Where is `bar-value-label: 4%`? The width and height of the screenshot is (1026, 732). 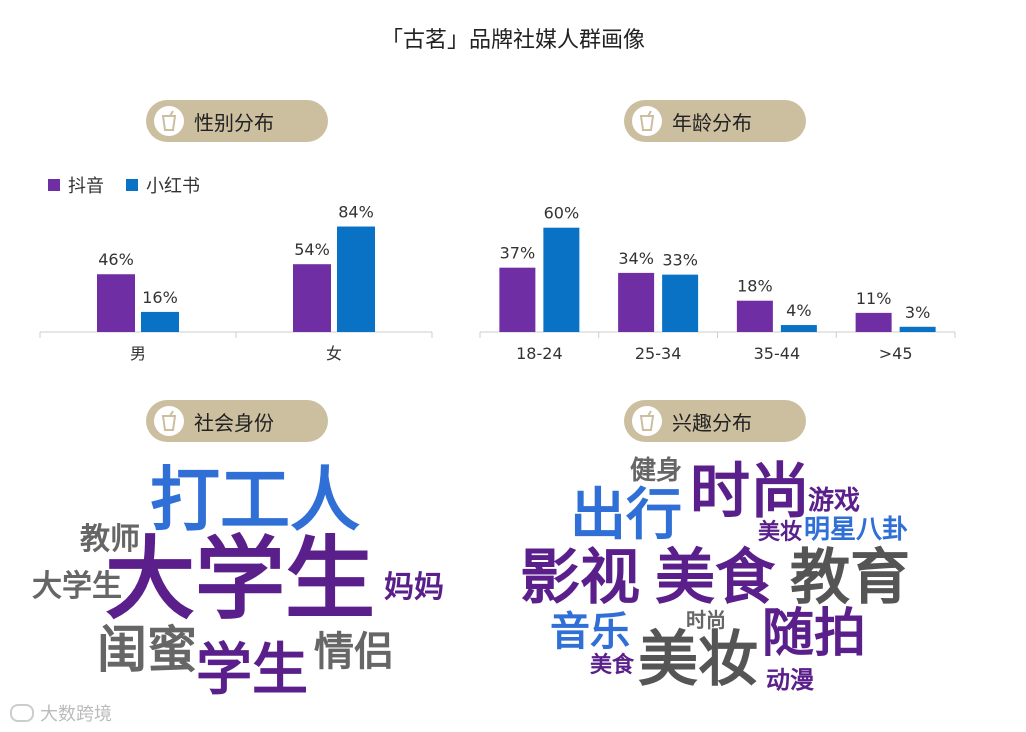
bar-value-label: 4% is located at coordinates (798, 310).